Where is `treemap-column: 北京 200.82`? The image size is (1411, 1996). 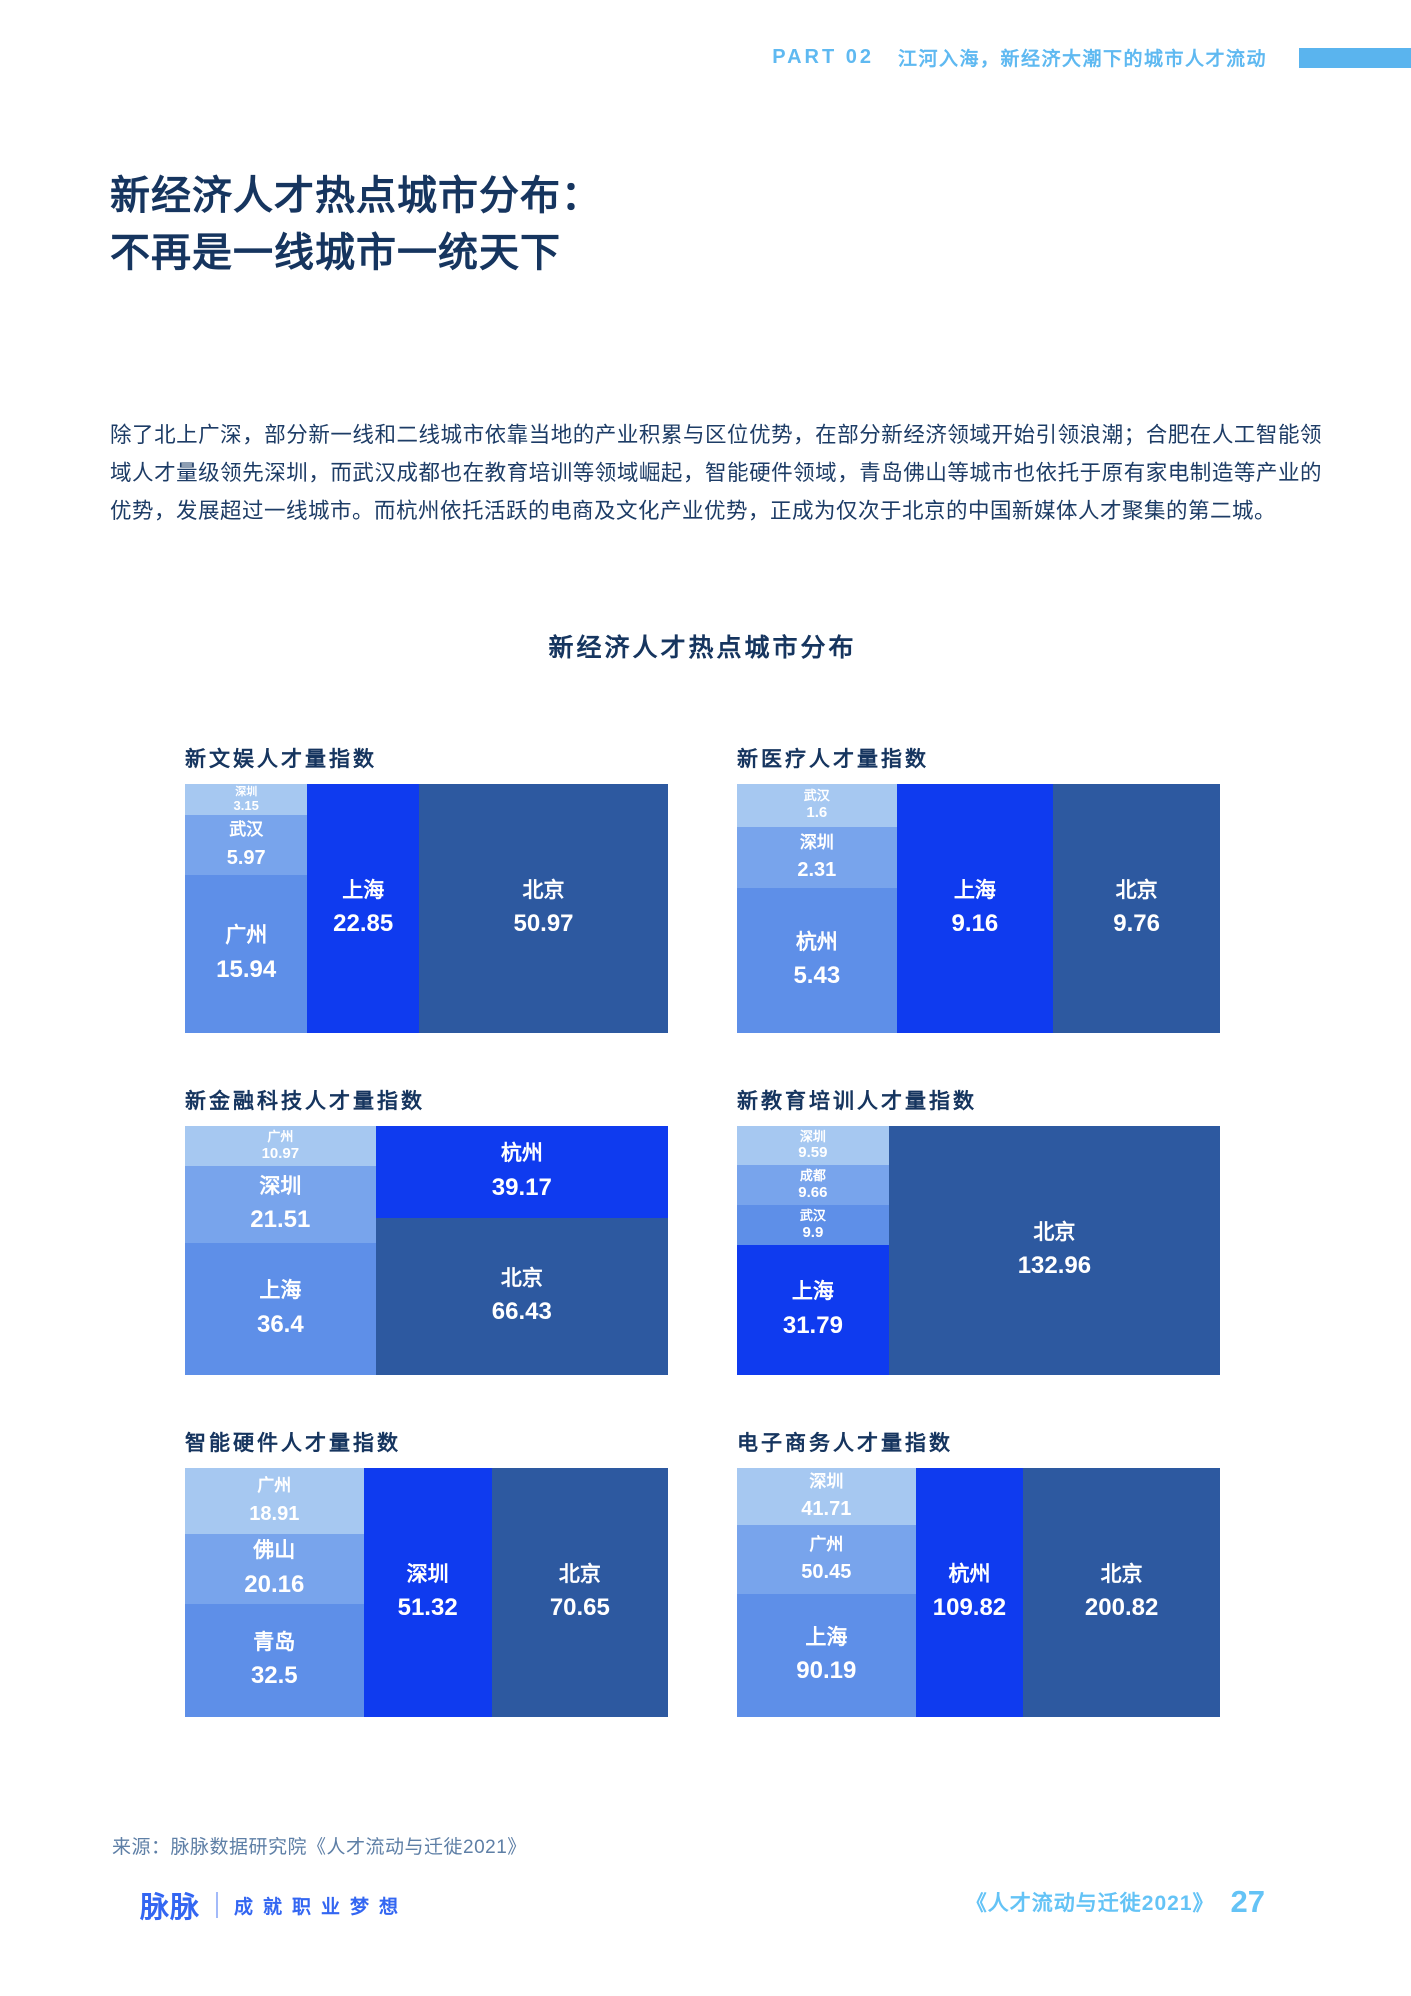
treemap-column: 北京 200.82 is located at coordinates (1121, 1592).